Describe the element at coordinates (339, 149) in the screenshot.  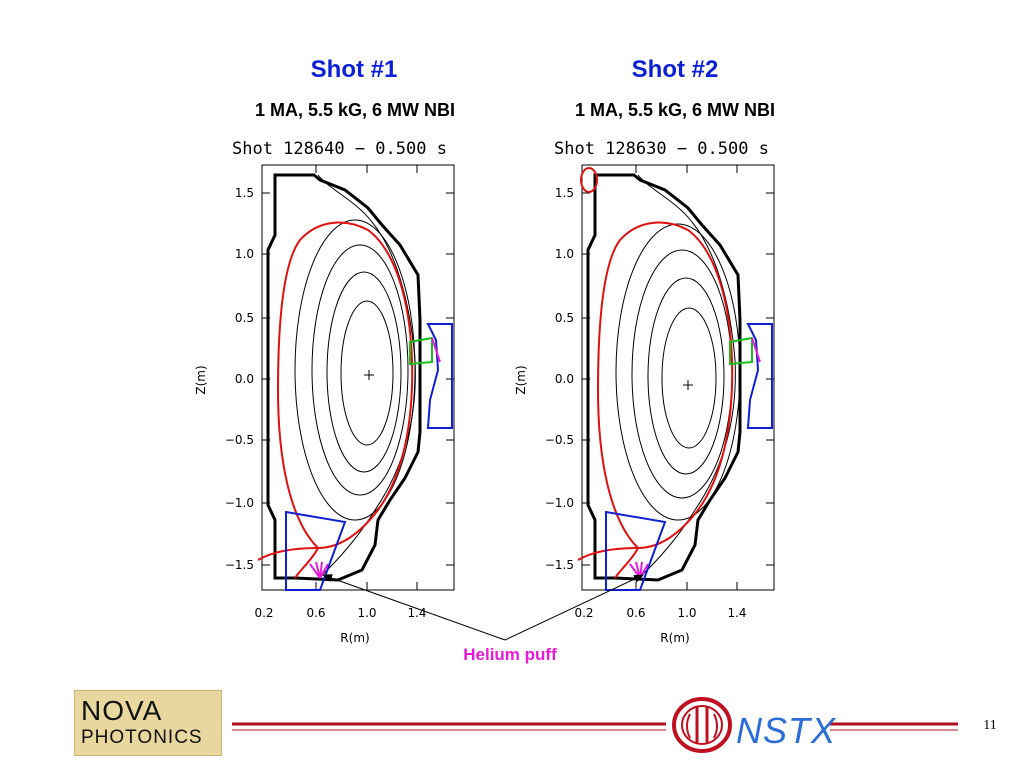
I see `plot-title: Shot 128640 − 0.500 s` at that location.